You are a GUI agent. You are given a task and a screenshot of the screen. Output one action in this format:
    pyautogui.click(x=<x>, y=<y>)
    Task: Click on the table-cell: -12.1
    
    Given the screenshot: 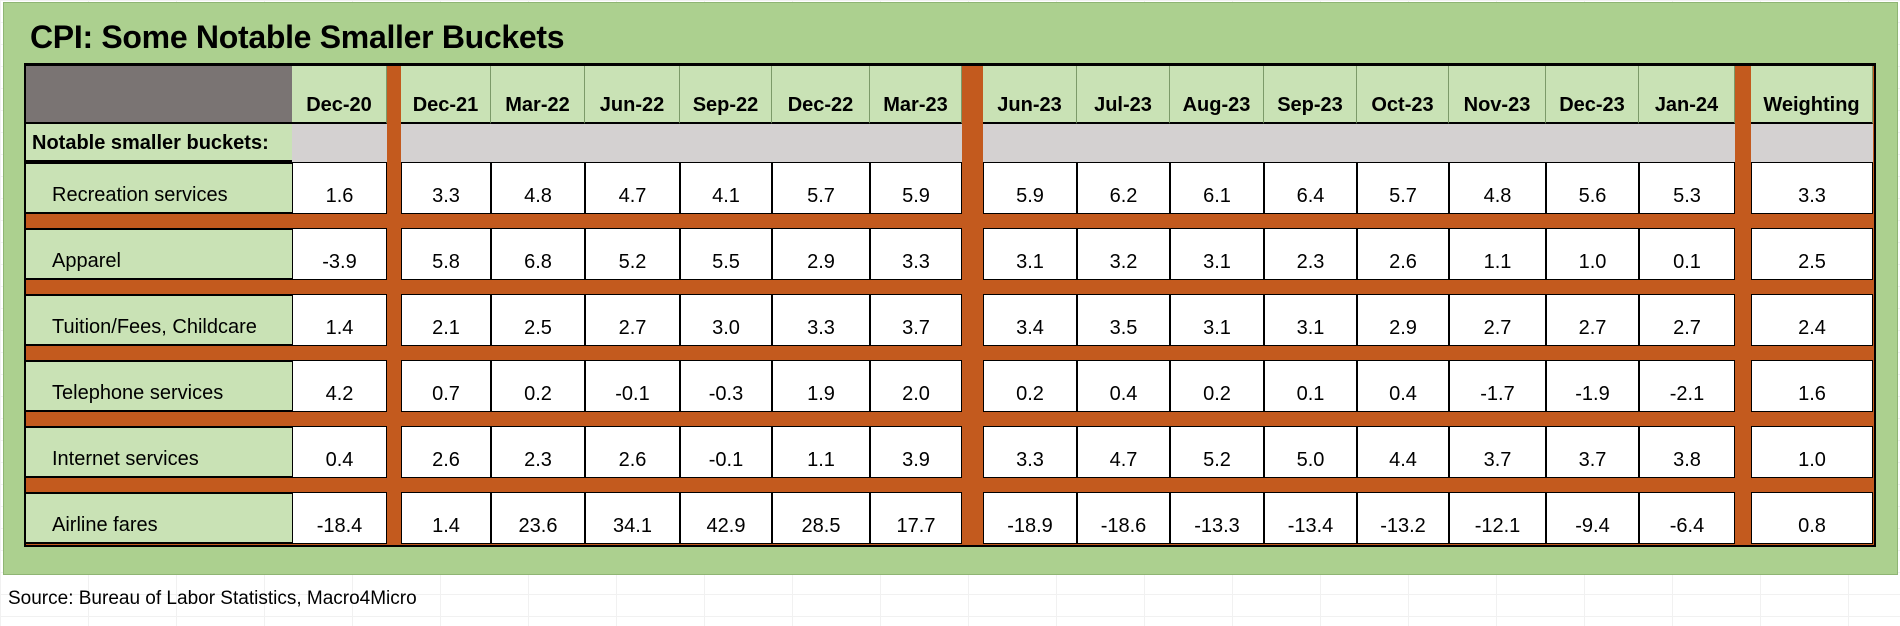 What is the action you would take?
    pyautogui.click(x=1497, y=518)
    